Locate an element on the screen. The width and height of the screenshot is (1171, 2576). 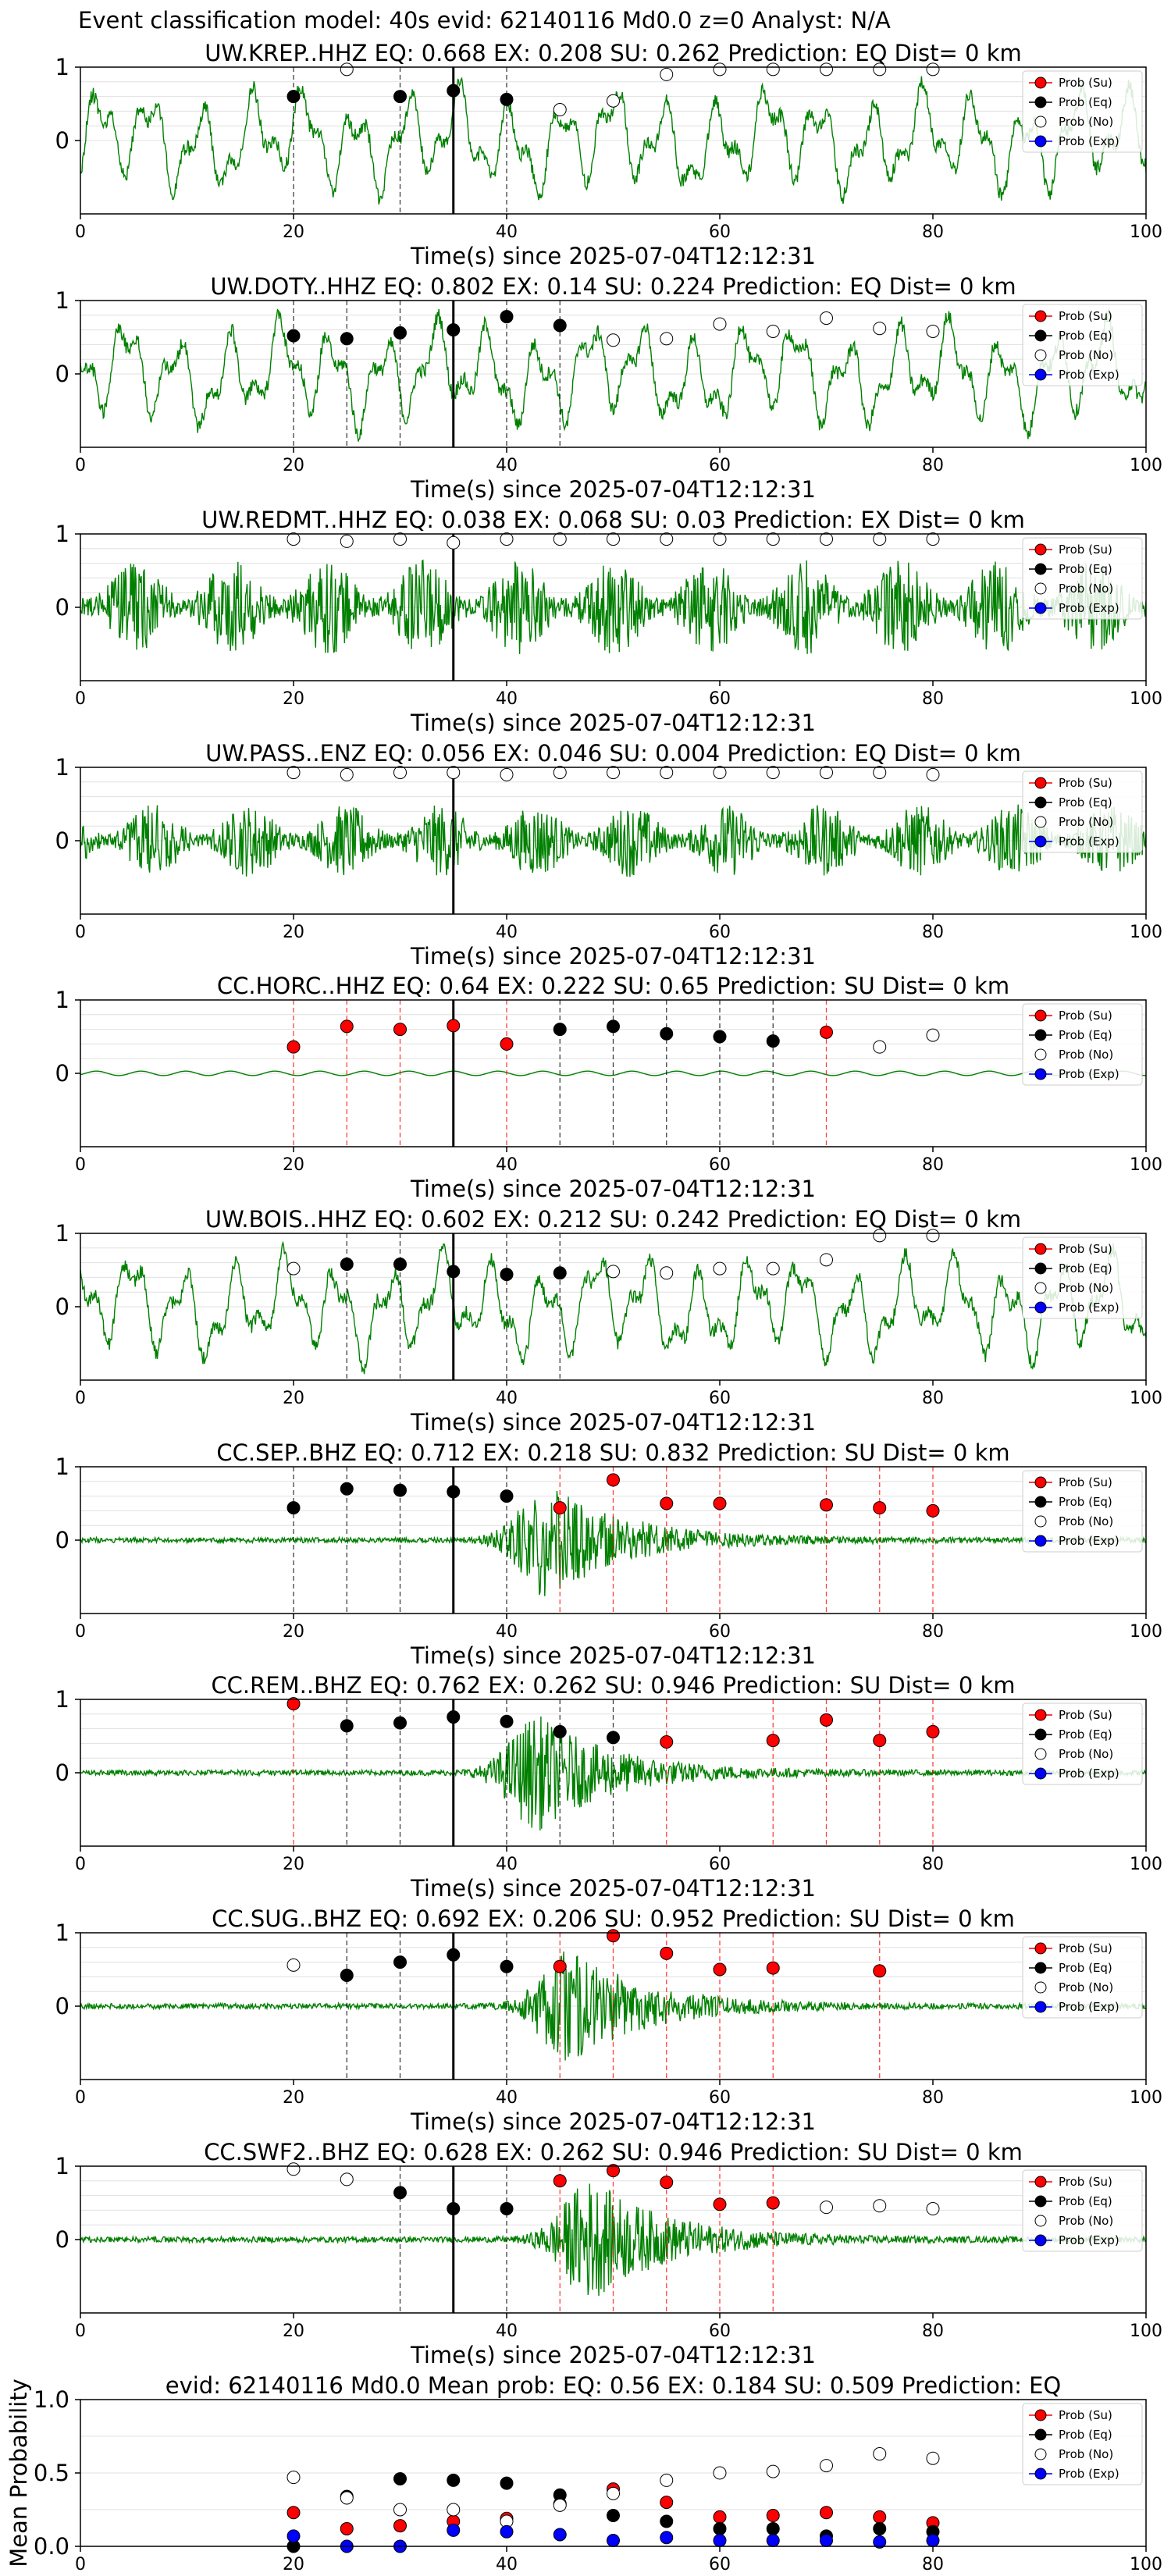
legend-marker-eq is located at coordinates (1040, 1268).